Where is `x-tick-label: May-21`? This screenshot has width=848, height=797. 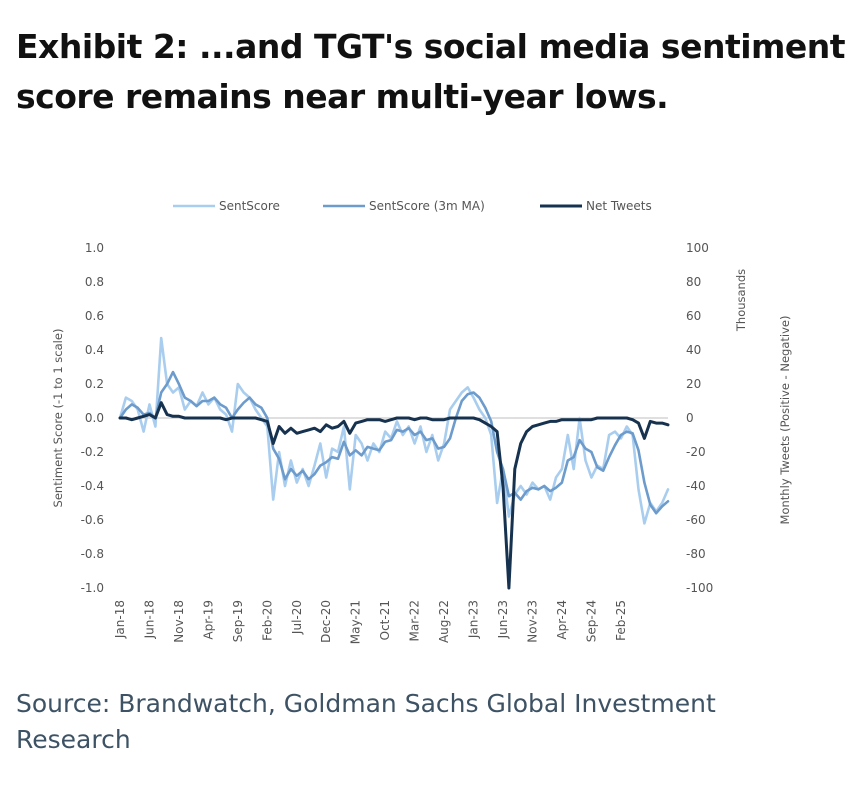 x-tick-label: May-21 is located at coordinates (356, 622).